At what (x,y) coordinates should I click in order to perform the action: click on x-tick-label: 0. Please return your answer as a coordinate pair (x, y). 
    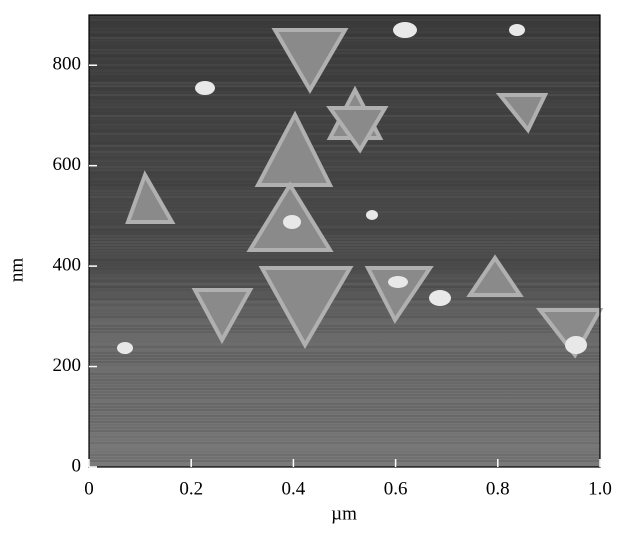
    Looking at the image, I should click on (89, 488).